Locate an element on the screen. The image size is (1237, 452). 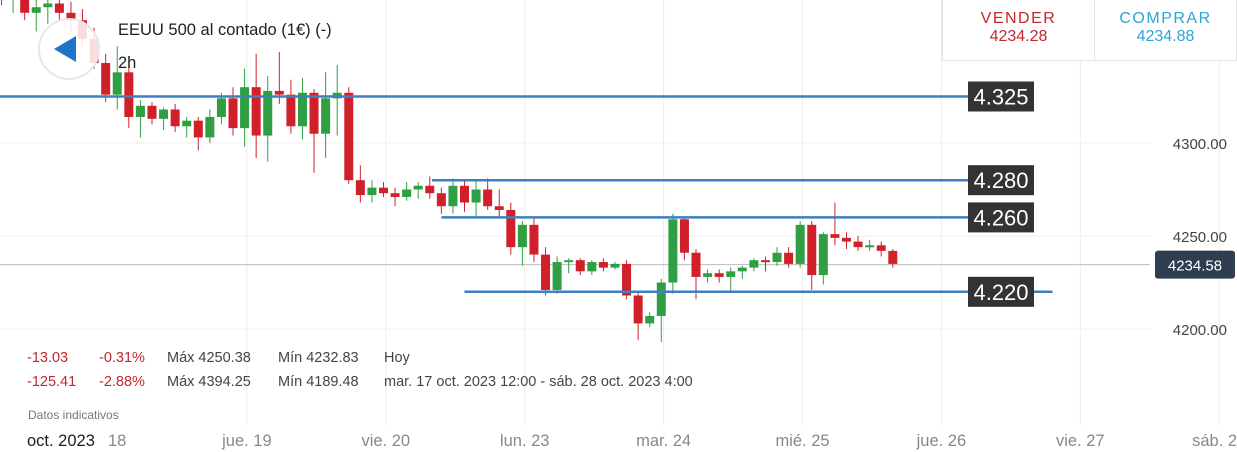
sell-button: VENDER 4234.28 is located at coordinates (1018, 30).